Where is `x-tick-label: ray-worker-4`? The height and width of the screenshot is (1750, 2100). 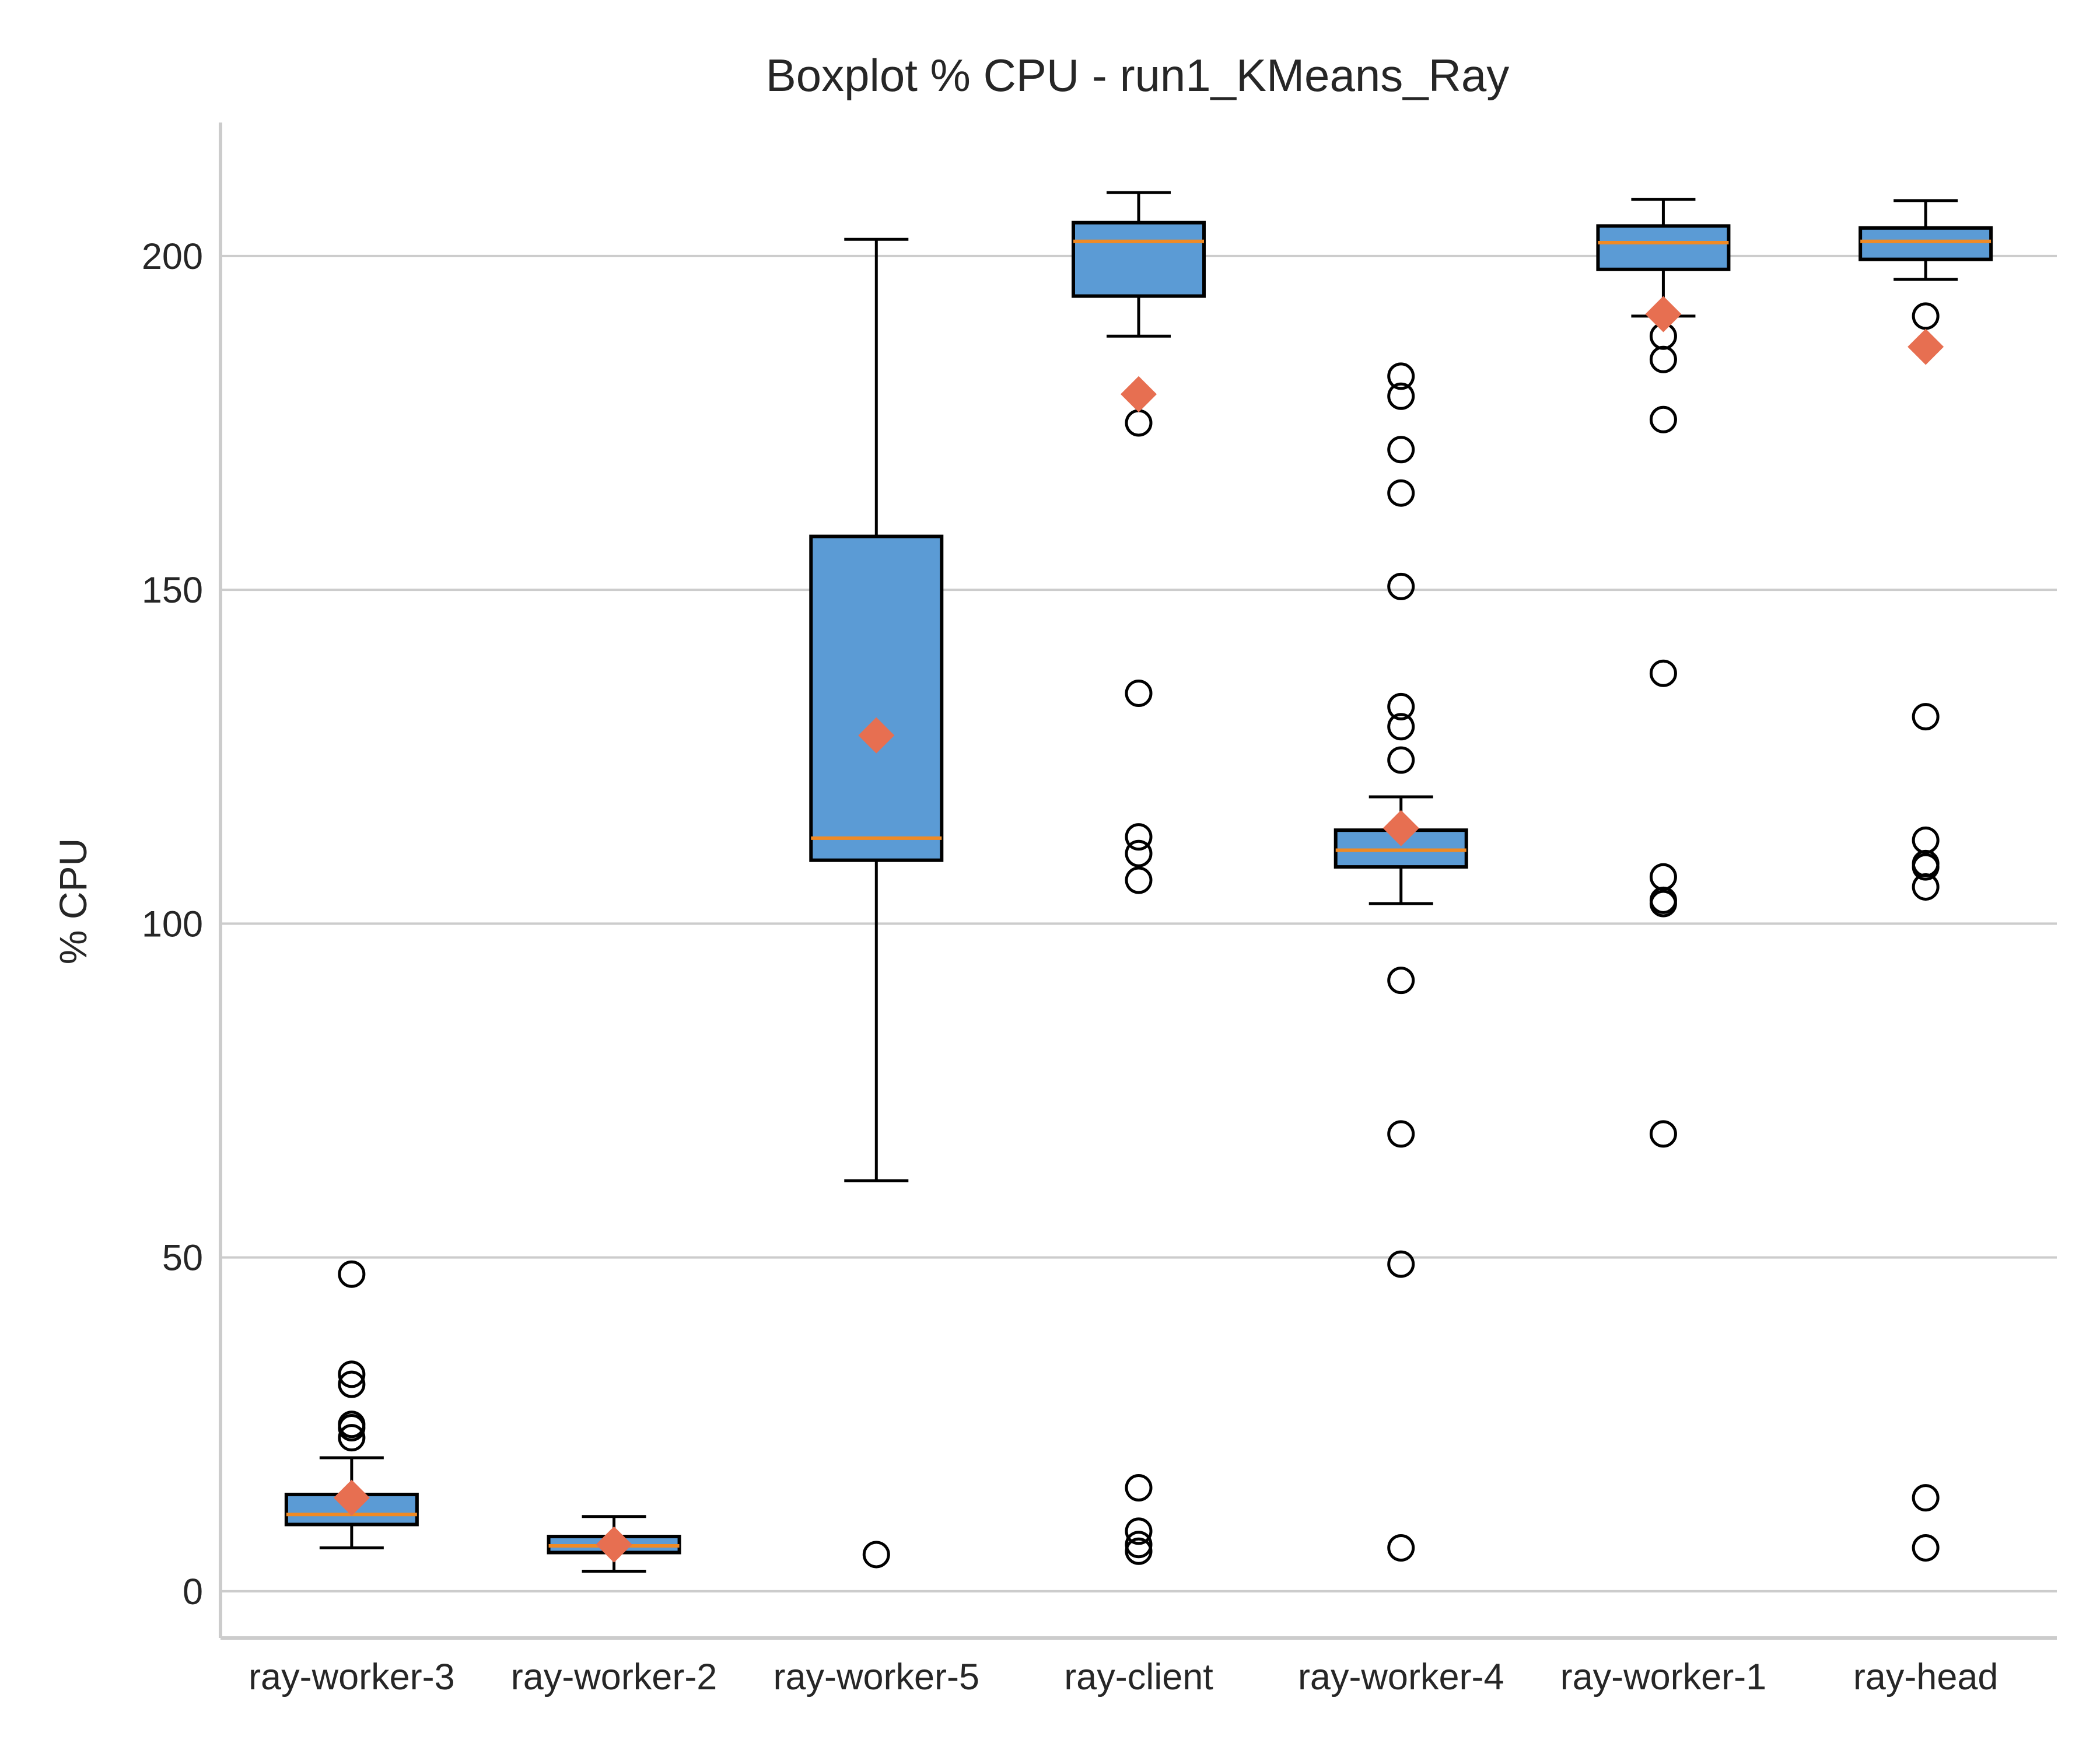
x-tick-label: ray-worker-4 is located at coordinates (1401, 1678).